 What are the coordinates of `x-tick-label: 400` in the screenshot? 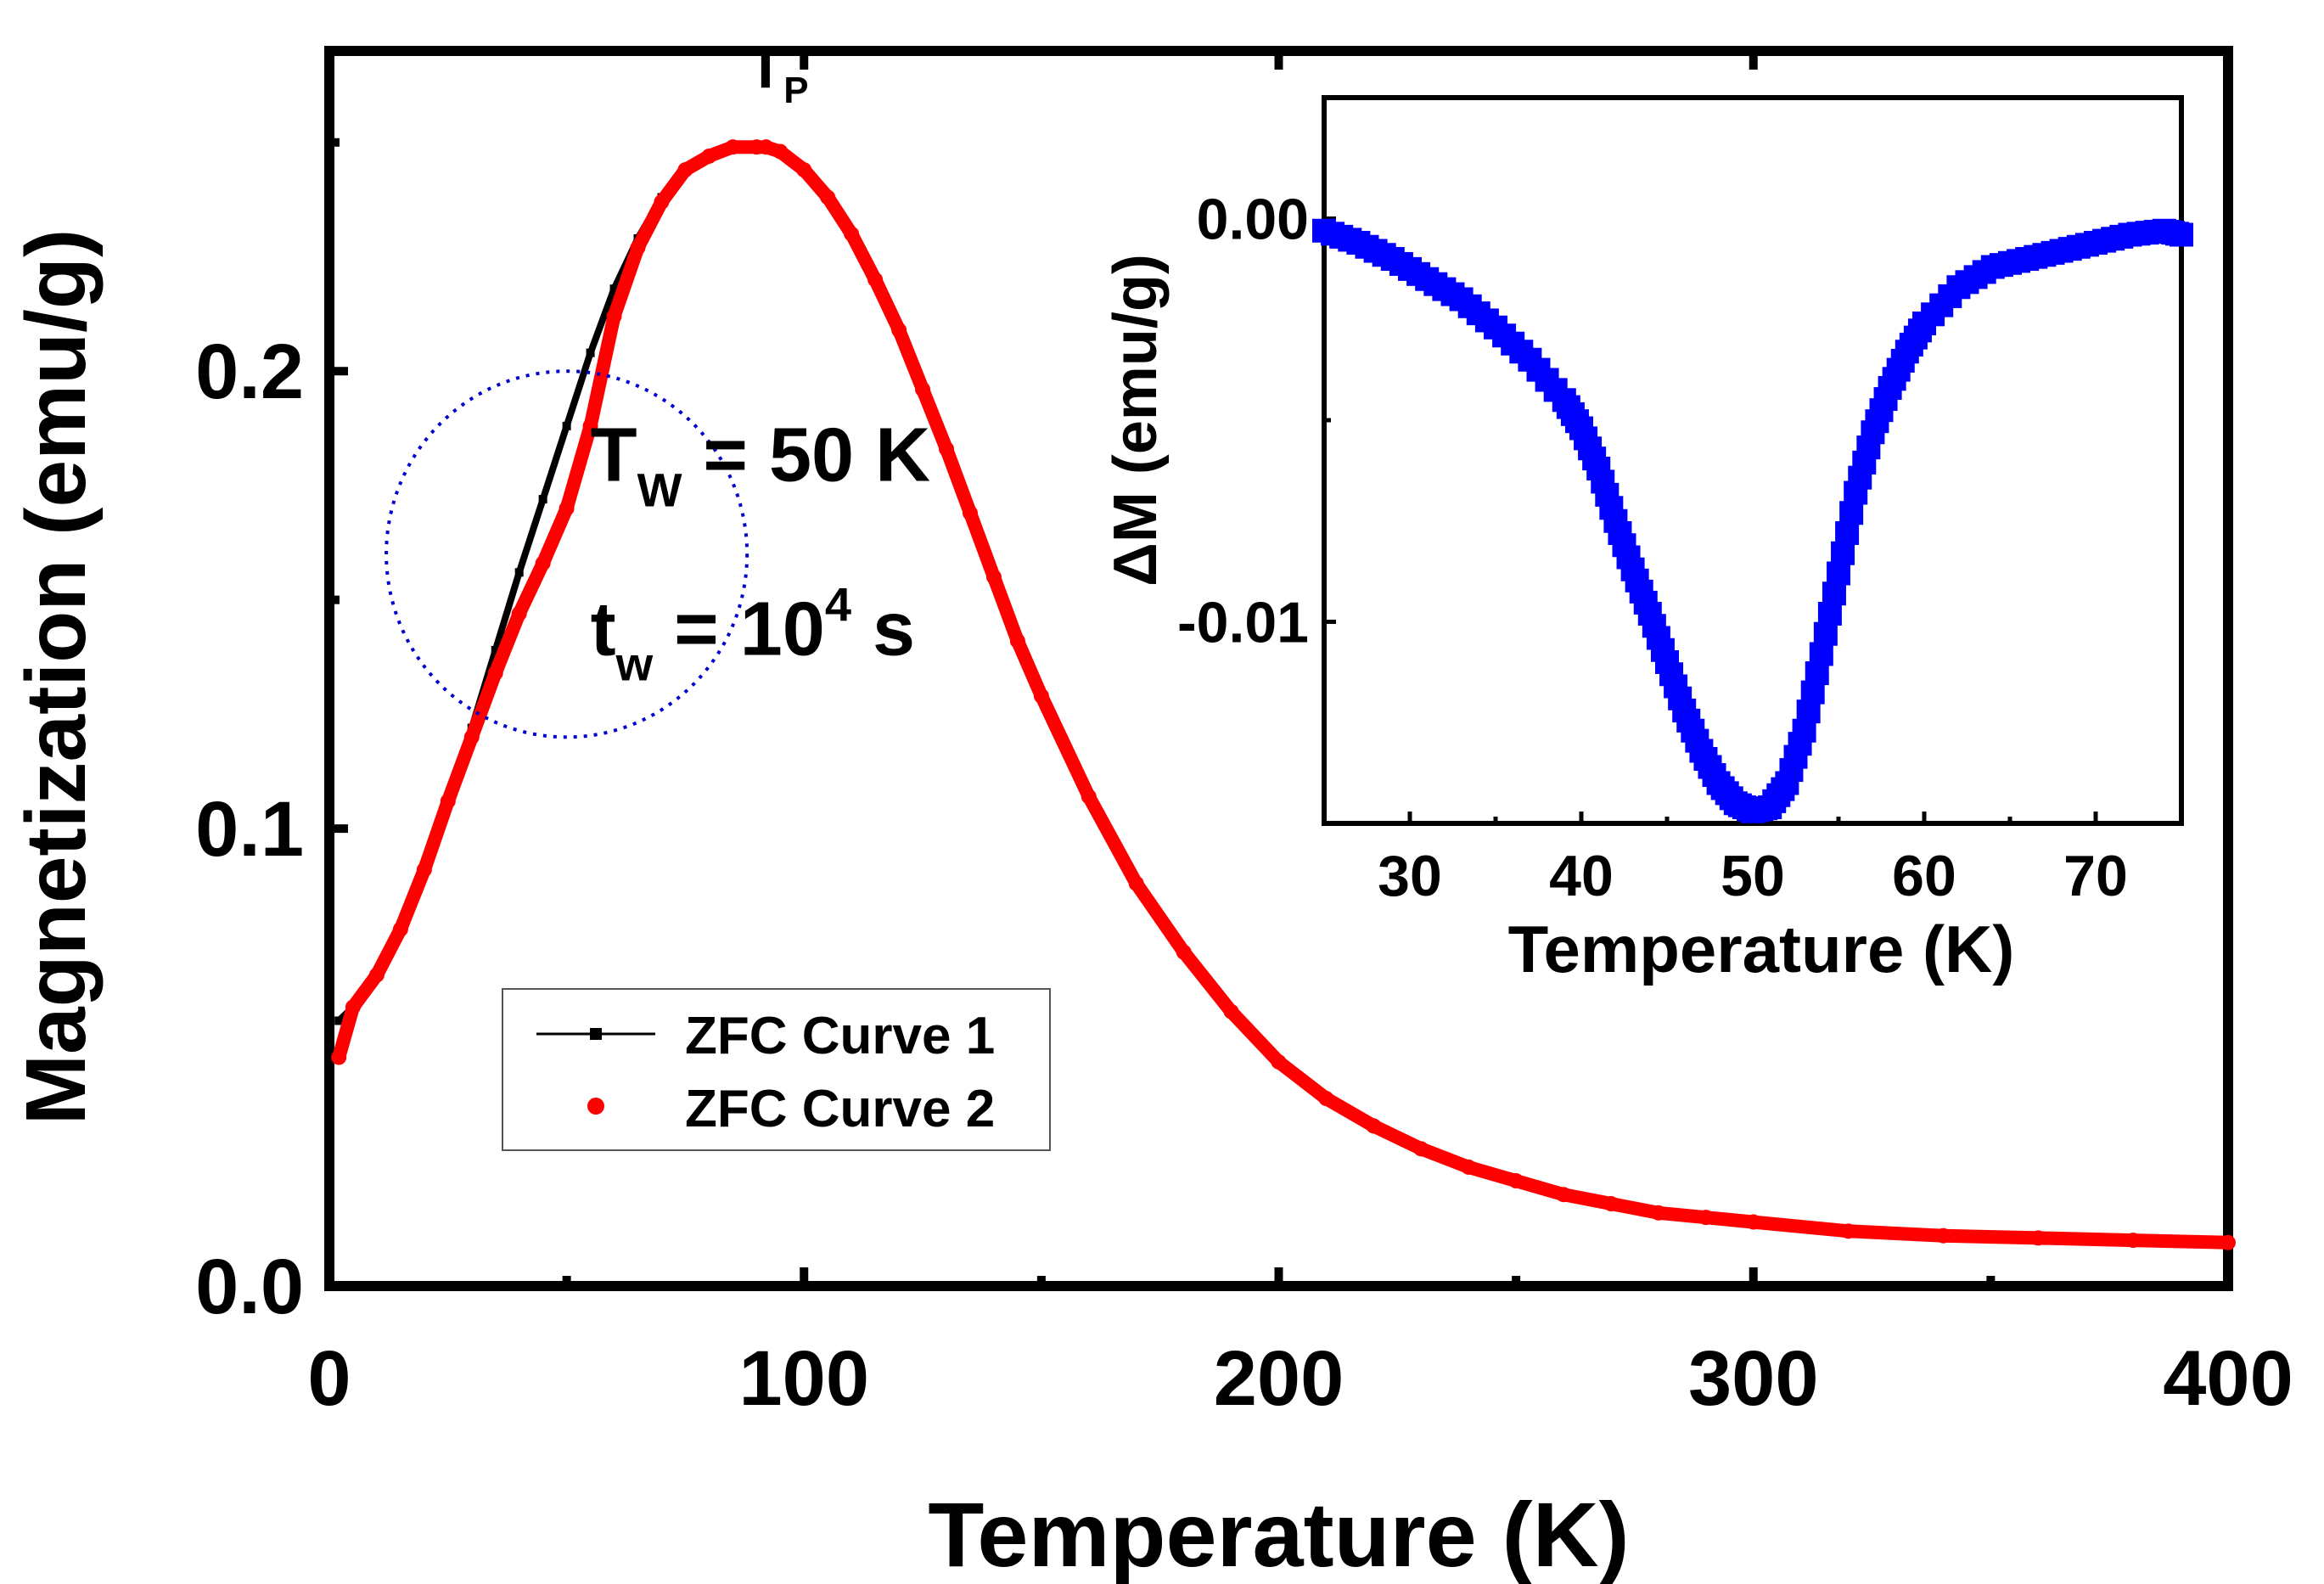 It's located at (2228, 1378).